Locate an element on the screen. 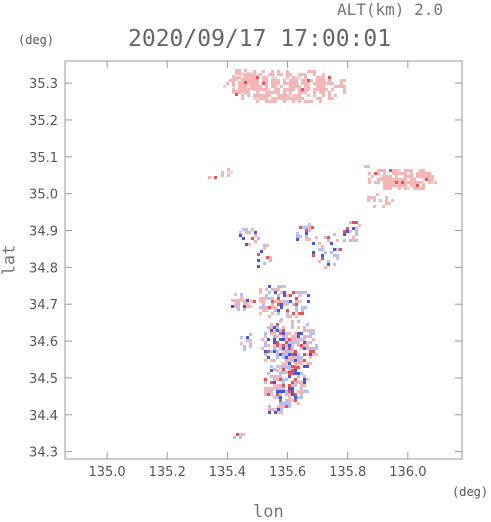 The image size is (491, 522). x-tick-4: 135.8 is located at coordinates (347, 270).